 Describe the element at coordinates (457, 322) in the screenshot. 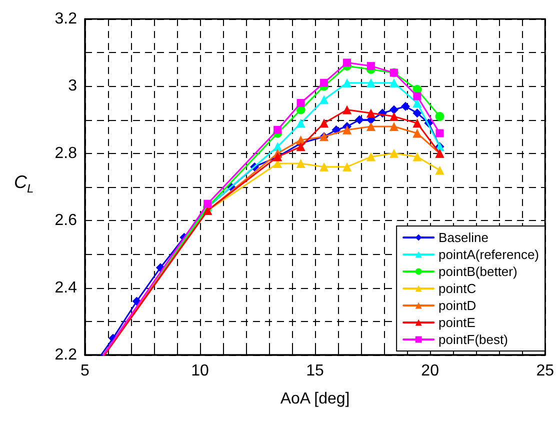

I see `legend-label: pointE` at that location.